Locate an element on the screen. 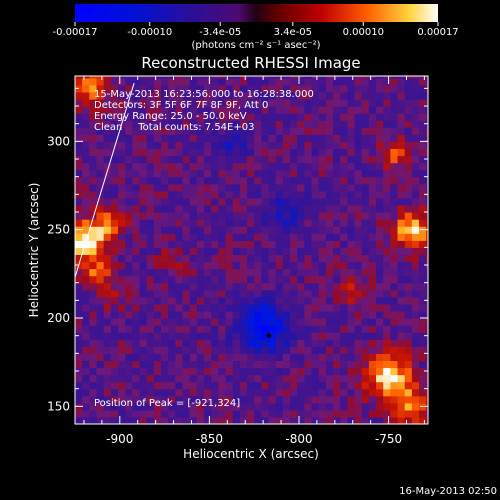  x-tick-label: -800 is located at coordinates (298, 439).